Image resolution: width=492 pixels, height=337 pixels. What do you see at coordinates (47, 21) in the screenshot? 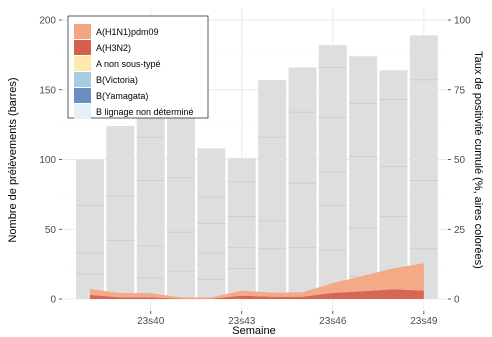
I see `y-tick-label: 200` at bounding box center [47, 21].